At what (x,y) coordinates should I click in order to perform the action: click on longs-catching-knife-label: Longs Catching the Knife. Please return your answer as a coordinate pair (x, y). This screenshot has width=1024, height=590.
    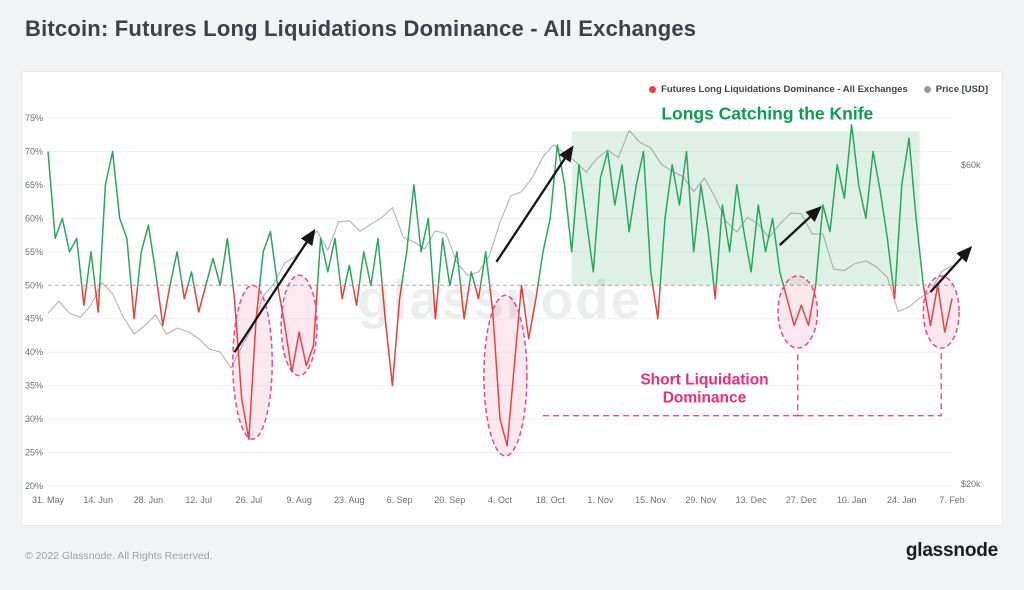
    Looking at the image, I should click on (767, 113).